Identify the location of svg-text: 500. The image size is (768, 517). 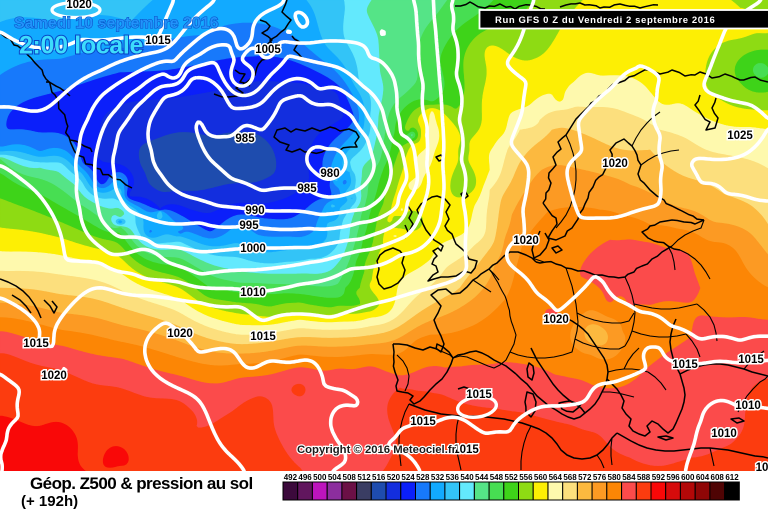
(320, 477).